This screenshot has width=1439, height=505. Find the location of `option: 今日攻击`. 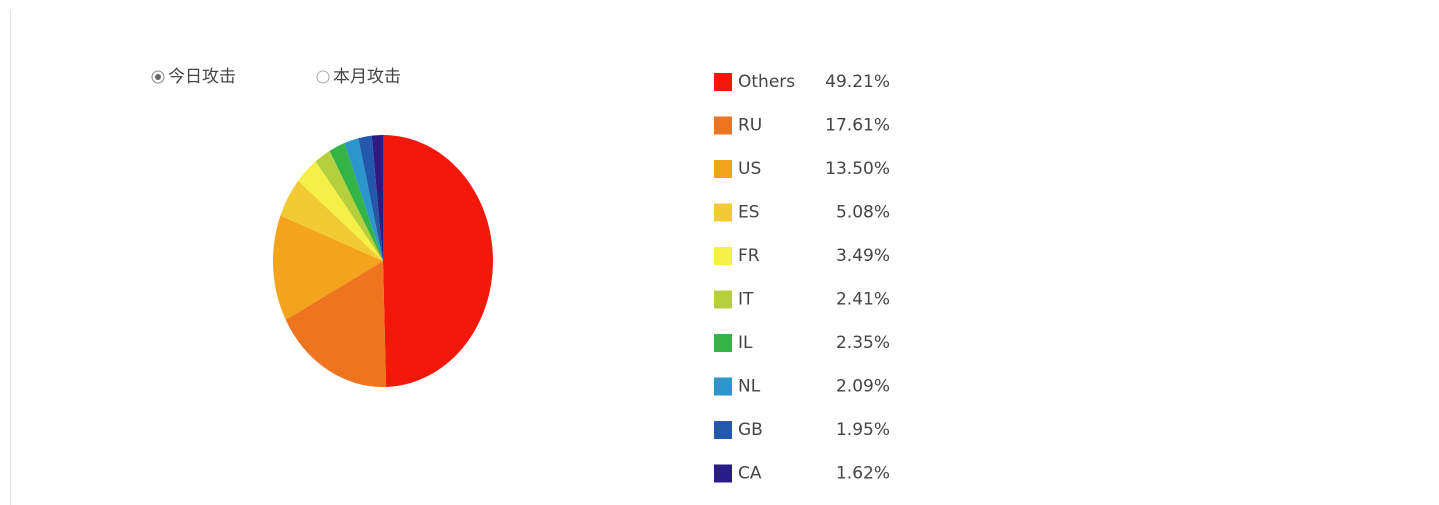

option: 今日攻击 is located at coordinates (193, 77).